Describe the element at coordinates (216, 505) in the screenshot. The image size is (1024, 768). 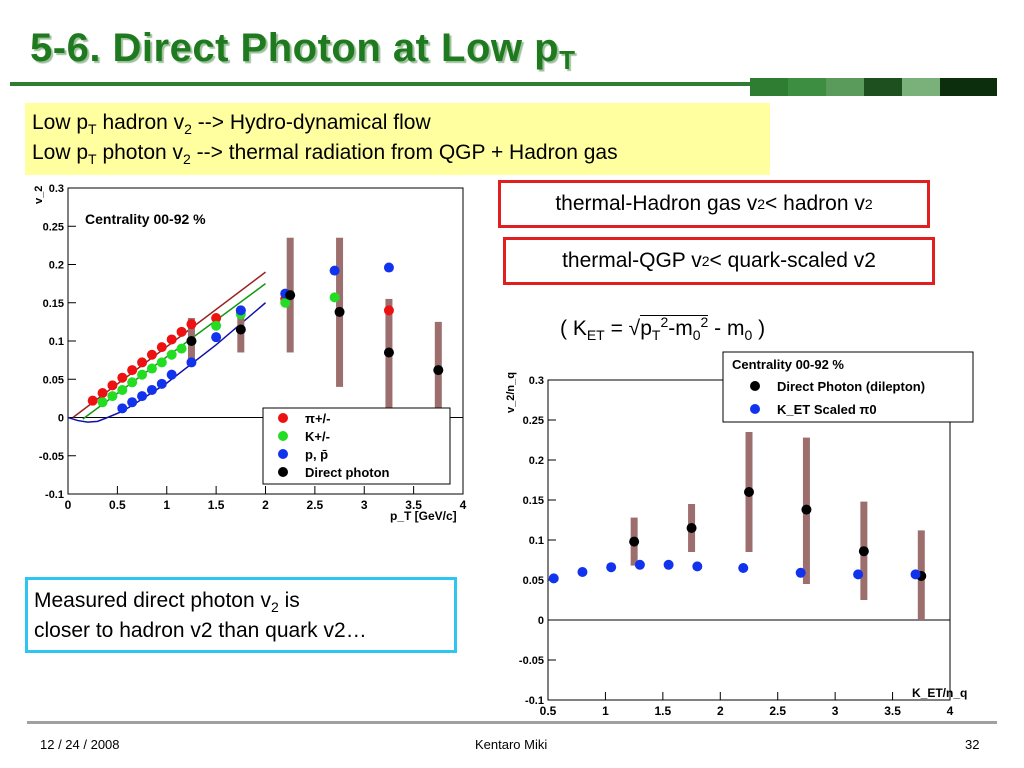
I see `chart1-xtick-label: 1.5` at that location.